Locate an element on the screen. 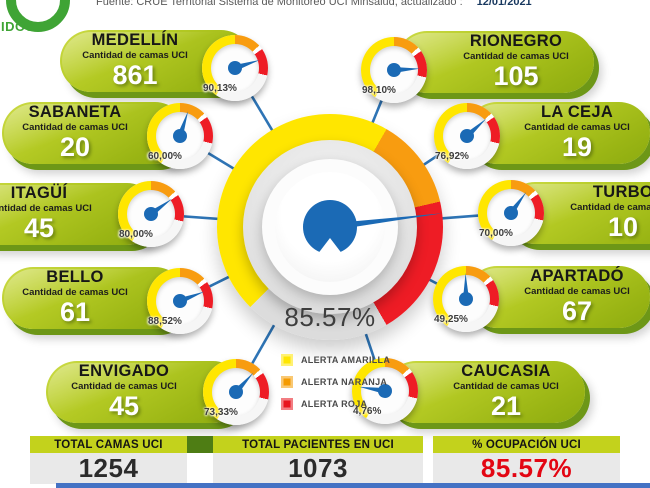 The width and height of the screenshot is (650, 488). occupancy-box: % OCUPACIÓN UCI 85.57% is located at coordinates (526, 460).